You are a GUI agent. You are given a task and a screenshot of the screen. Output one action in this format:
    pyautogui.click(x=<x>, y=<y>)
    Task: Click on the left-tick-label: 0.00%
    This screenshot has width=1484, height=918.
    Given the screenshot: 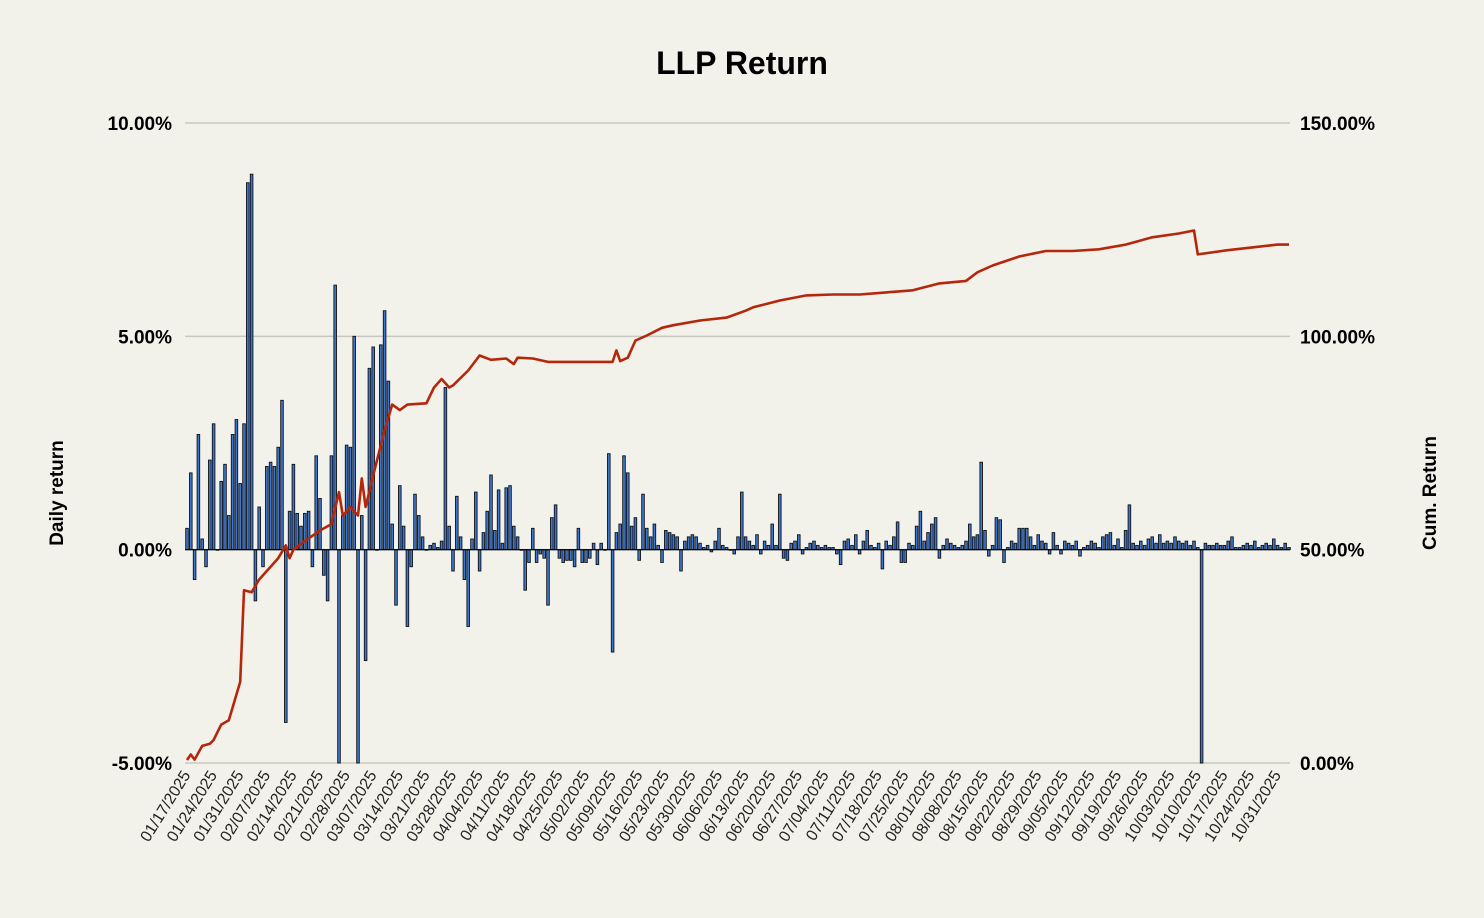 What is the action you would take?
    pyautogui.click(x=145, y=551)
    